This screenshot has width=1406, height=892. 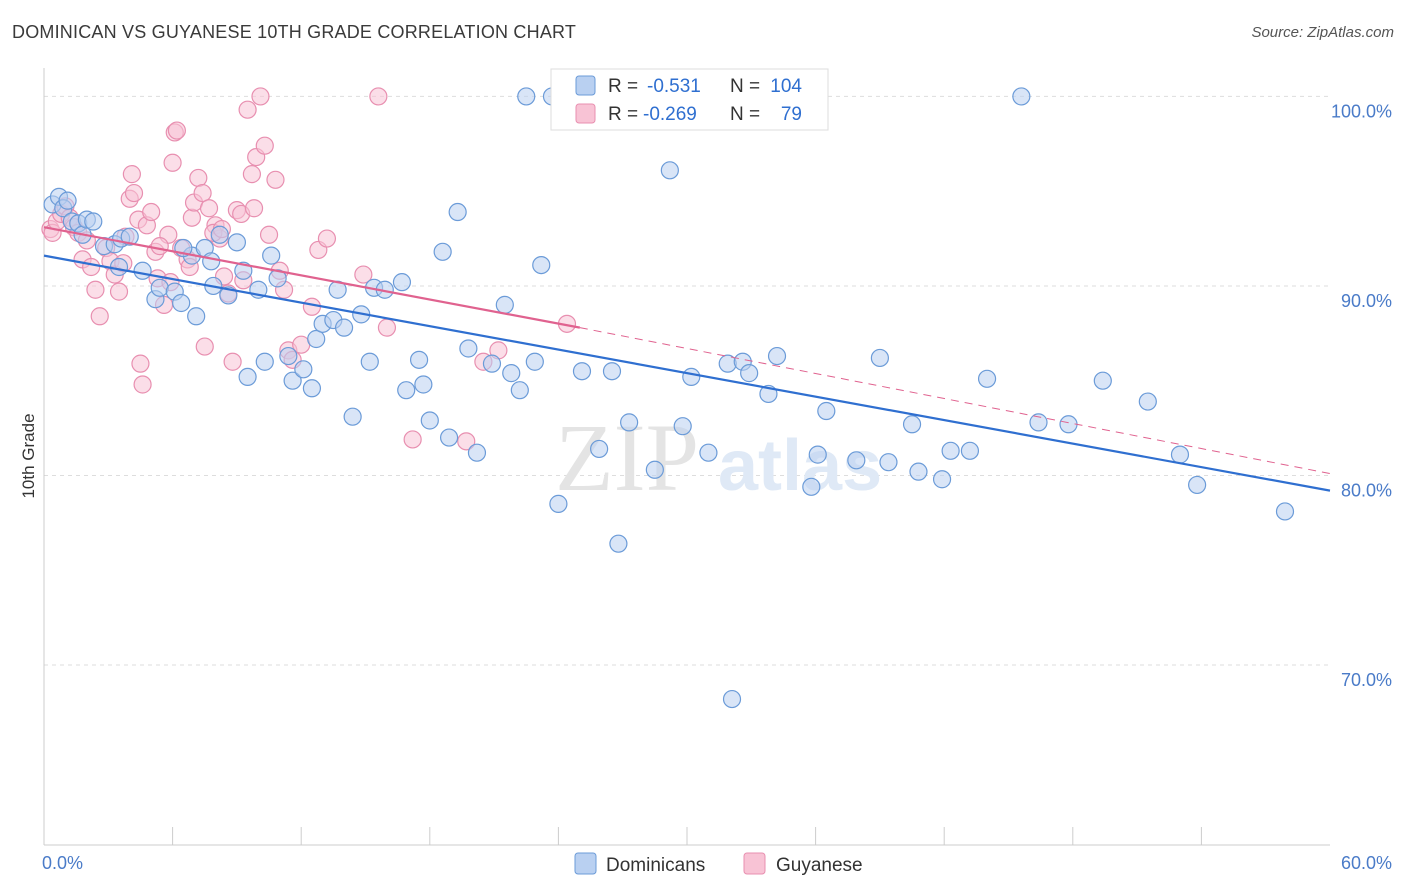 What do you see at coordinates (1366, 680) in the screenshot?
I see `y-tick-label: 70.0%` at bounding box center [1366, 680].